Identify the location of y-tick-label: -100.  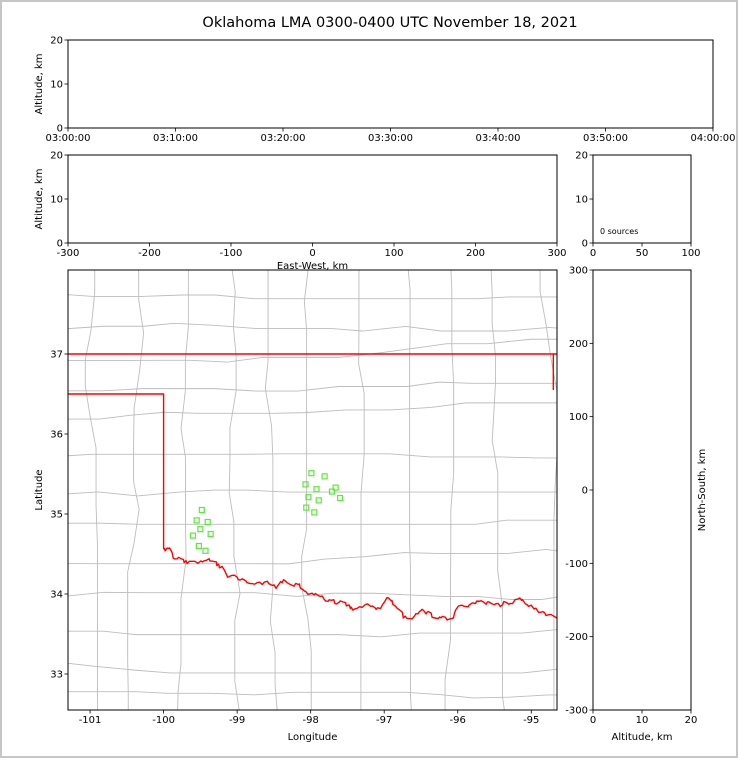
(576, 564).